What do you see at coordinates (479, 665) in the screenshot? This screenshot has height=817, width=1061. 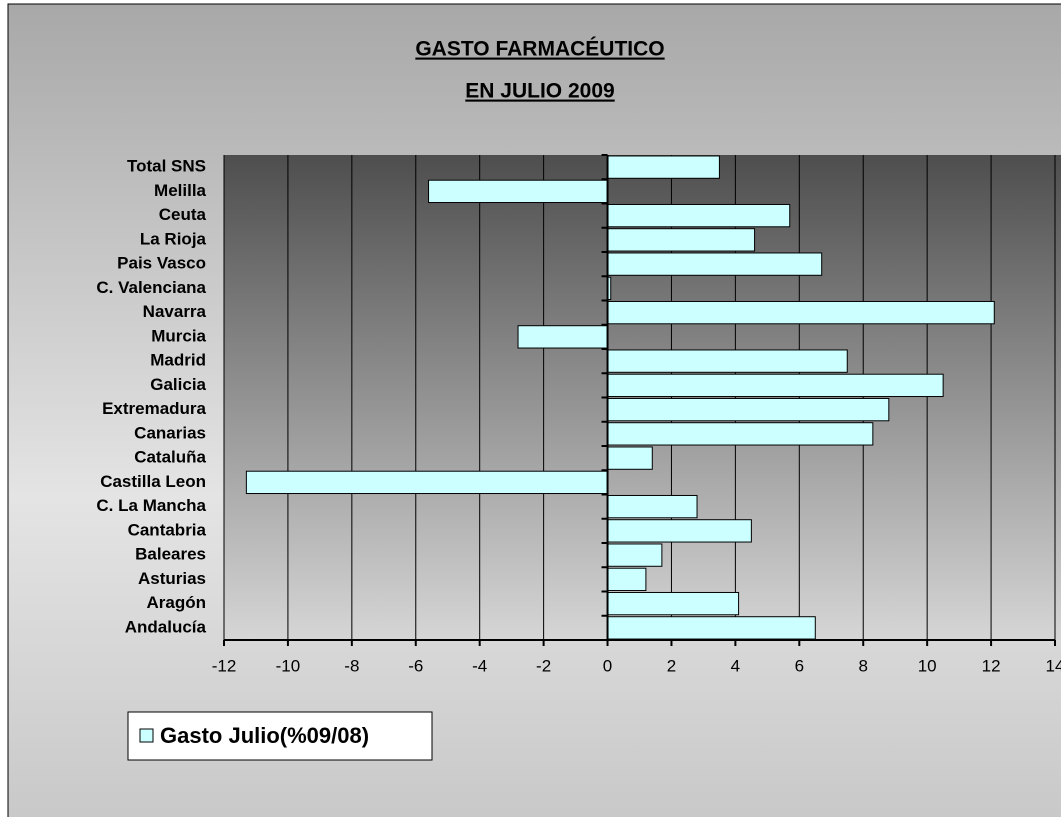 I see `x-tick-label: -4` at bounding box center [479, 665].